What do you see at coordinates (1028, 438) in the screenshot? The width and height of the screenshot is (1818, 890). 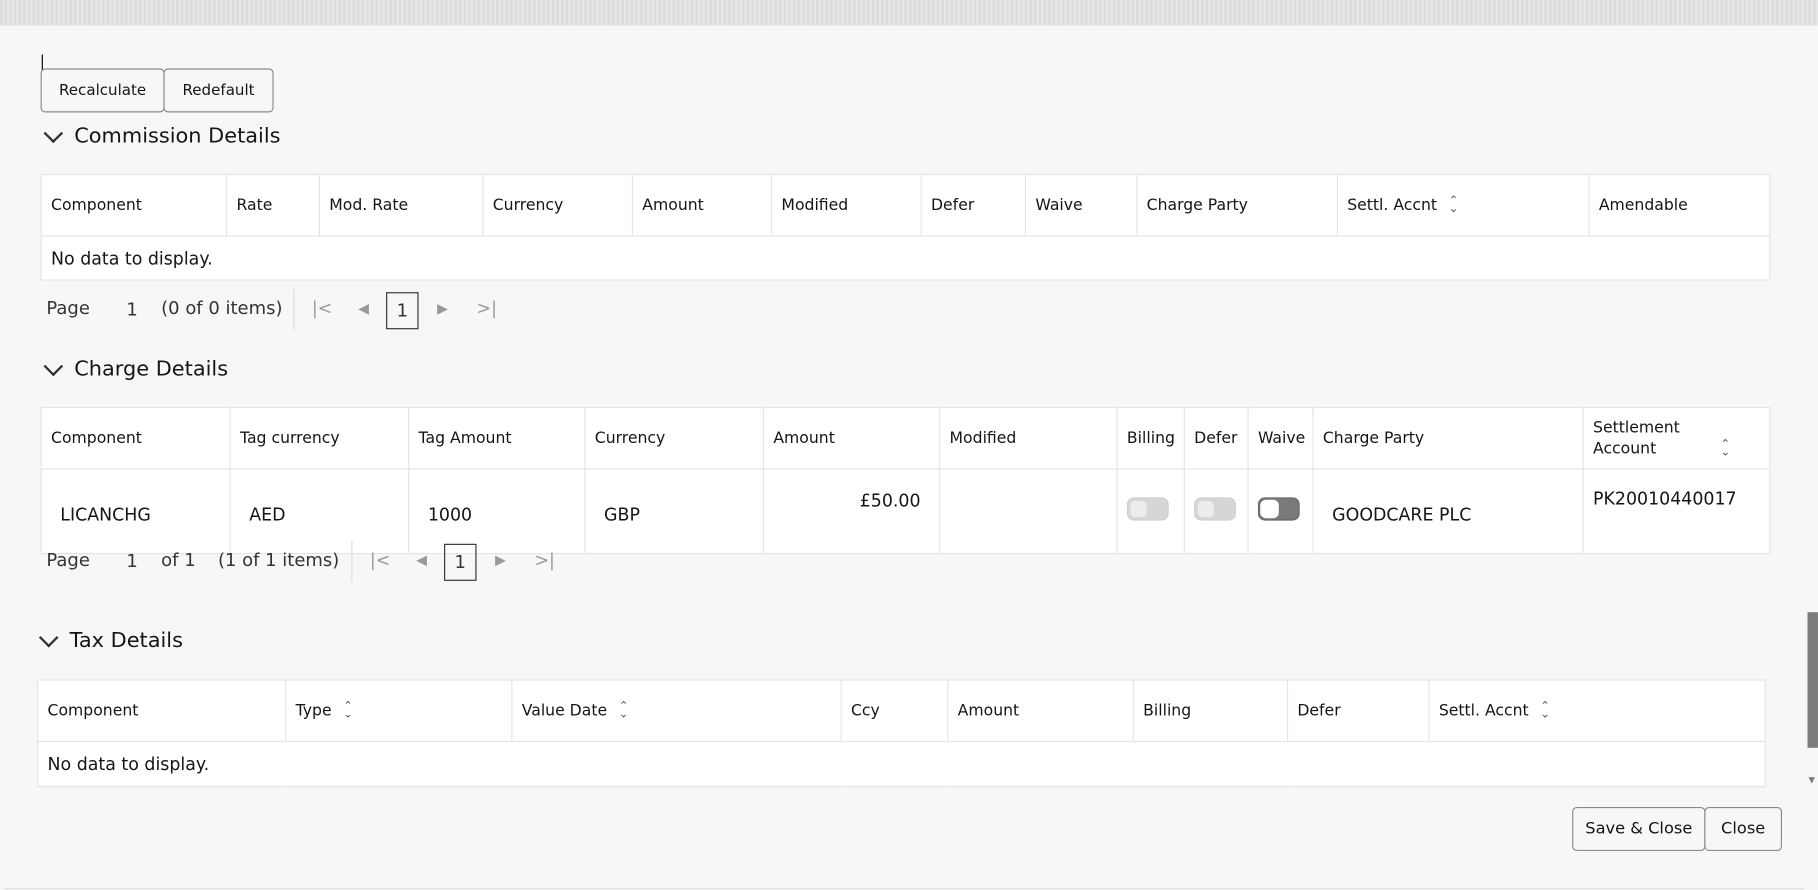 I see `column-header-modified: Modified` at bounding box center [1028, 438].